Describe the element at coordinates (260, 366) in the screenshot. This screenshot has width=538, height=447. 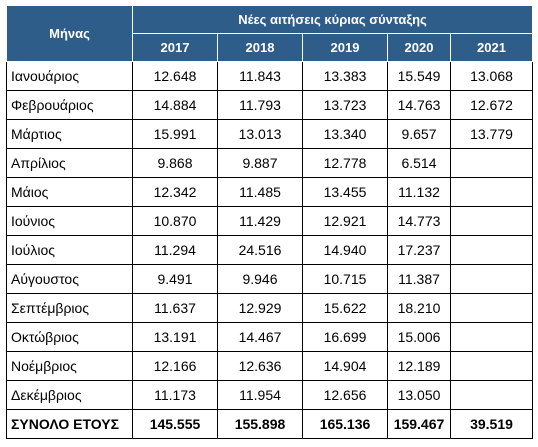
I see `value-cell: 12.636` at that location.